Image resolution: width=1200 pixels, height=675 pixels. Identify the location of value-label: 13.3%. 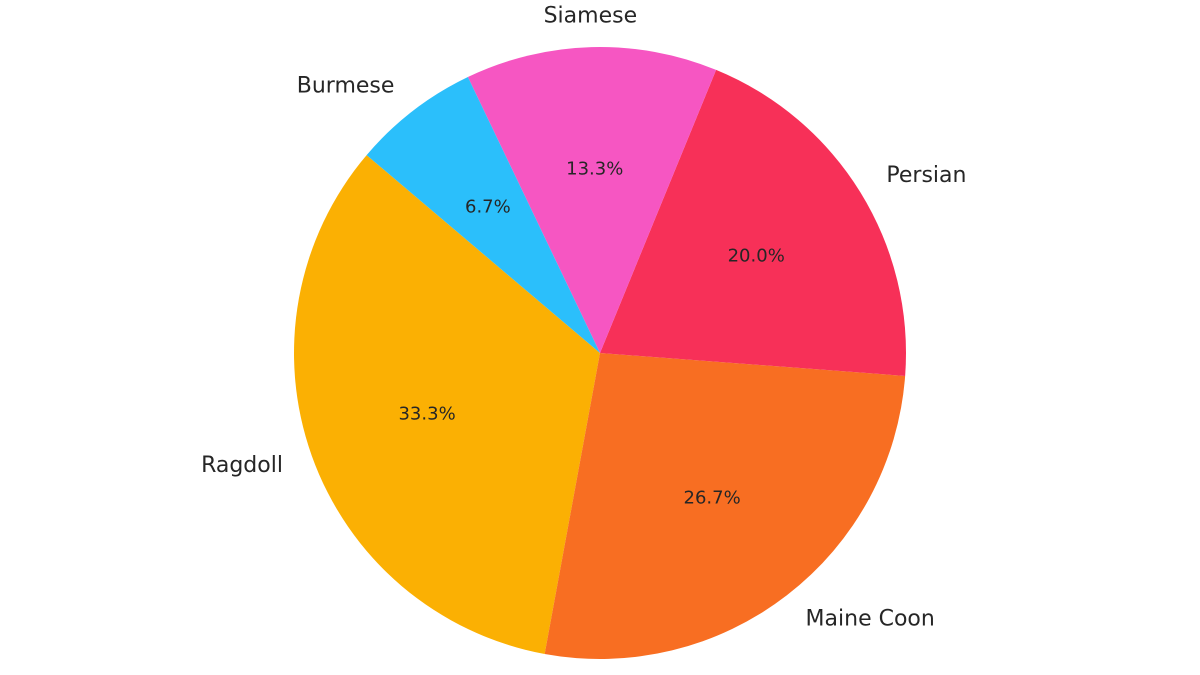
(594, 168).